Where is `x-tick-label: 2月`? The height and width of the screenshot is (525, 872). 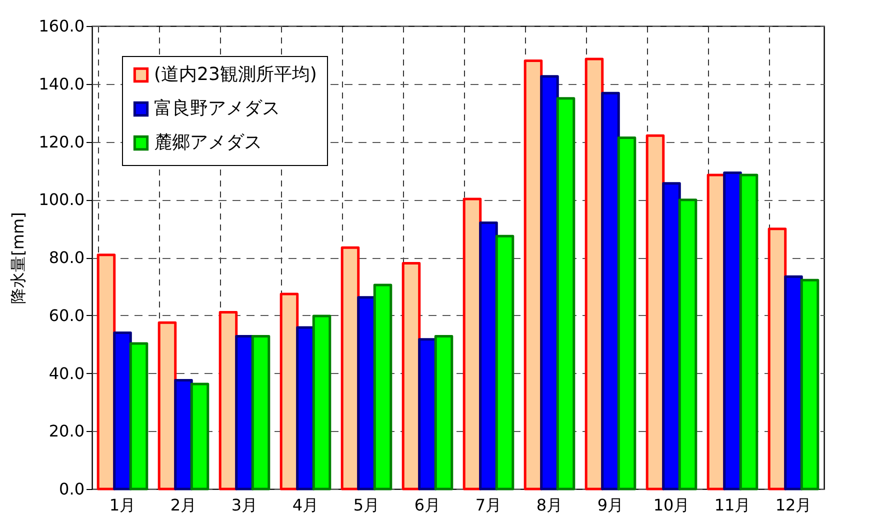
x-tick-label: 2月 is located at coordinates (183, 505).